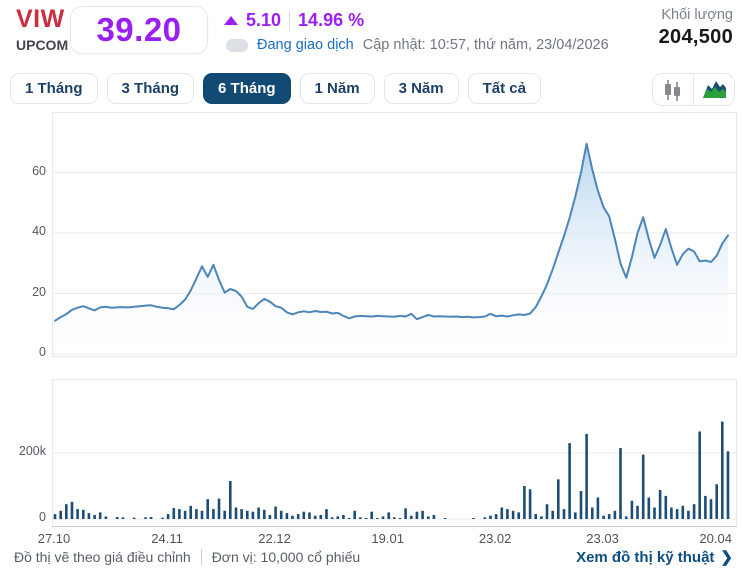 The width and height of the screenshot is (743, 572). Describe the element at coordinates (39, 291) in the screenshot. I see `price-y-tick-label: 20` at that location.